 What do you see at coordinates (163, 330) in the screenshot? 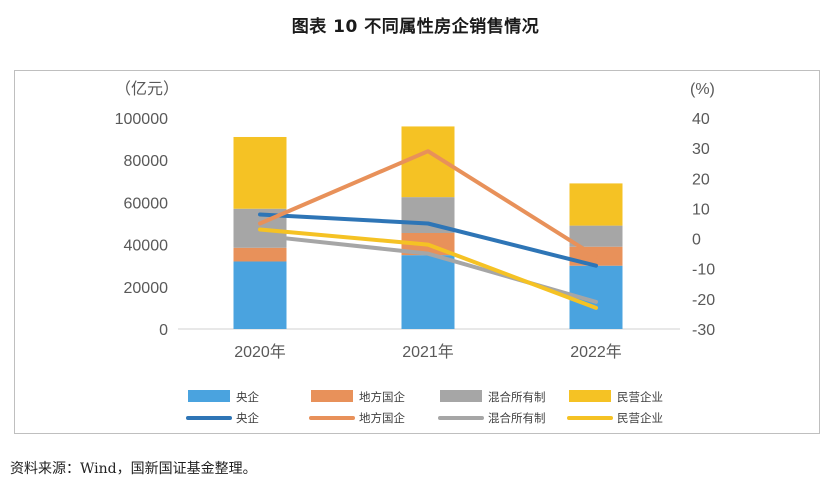
I see `left-tick-label: 0` at bounding box center [163, 330].